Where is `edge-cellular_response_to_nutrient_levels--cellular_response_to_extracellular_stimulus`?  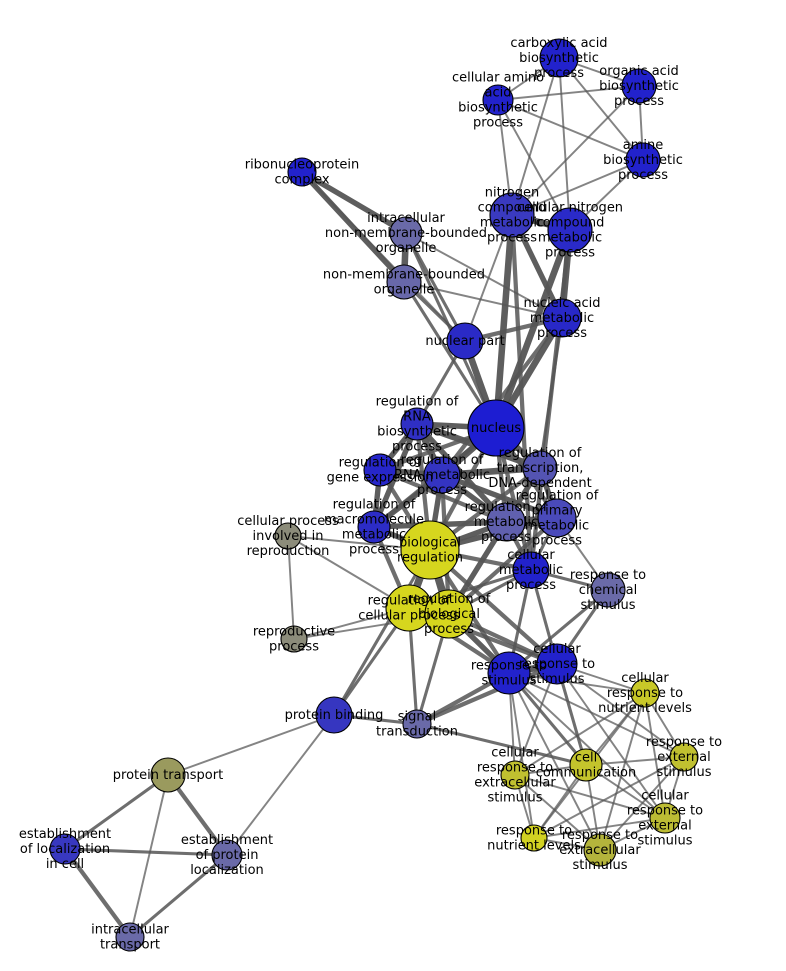
edge-cellular_response_to_nutrient_levels--cellular_response_to_extracellular_stimulus is located at coordinates (580, 734).